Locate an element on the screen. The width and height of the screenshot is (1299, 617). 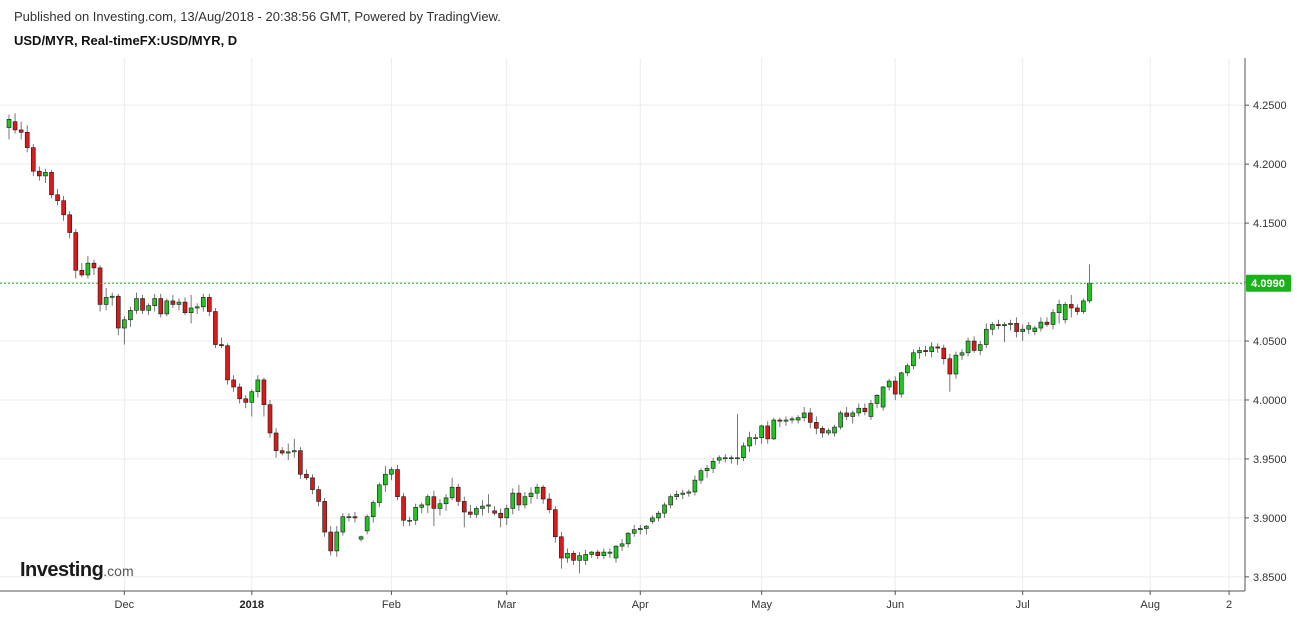
time-tick-label: Jul is located at coordinates (1023, 605).